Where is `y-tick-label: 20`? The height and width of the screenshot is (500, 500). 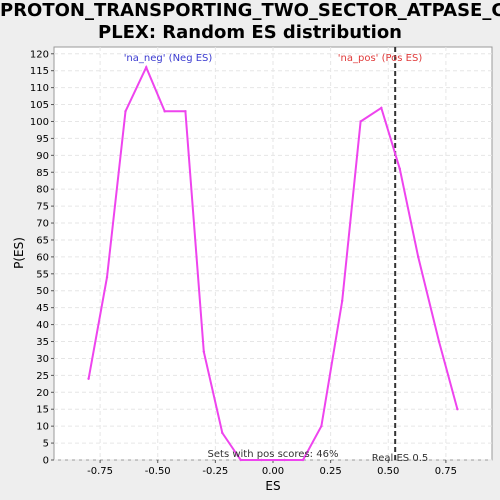
y-tick-label: 20 is located at coordinates (42, 393).